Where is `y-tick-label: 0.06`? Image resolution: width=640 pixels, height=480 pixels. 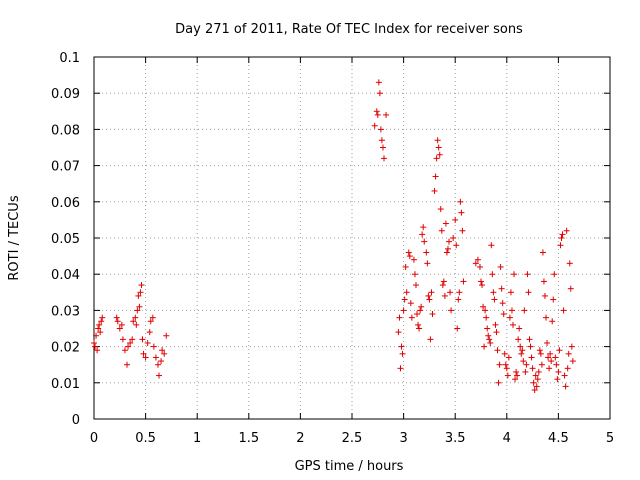 y-tick-label: 0.06 is located at coordinates (65, 203).